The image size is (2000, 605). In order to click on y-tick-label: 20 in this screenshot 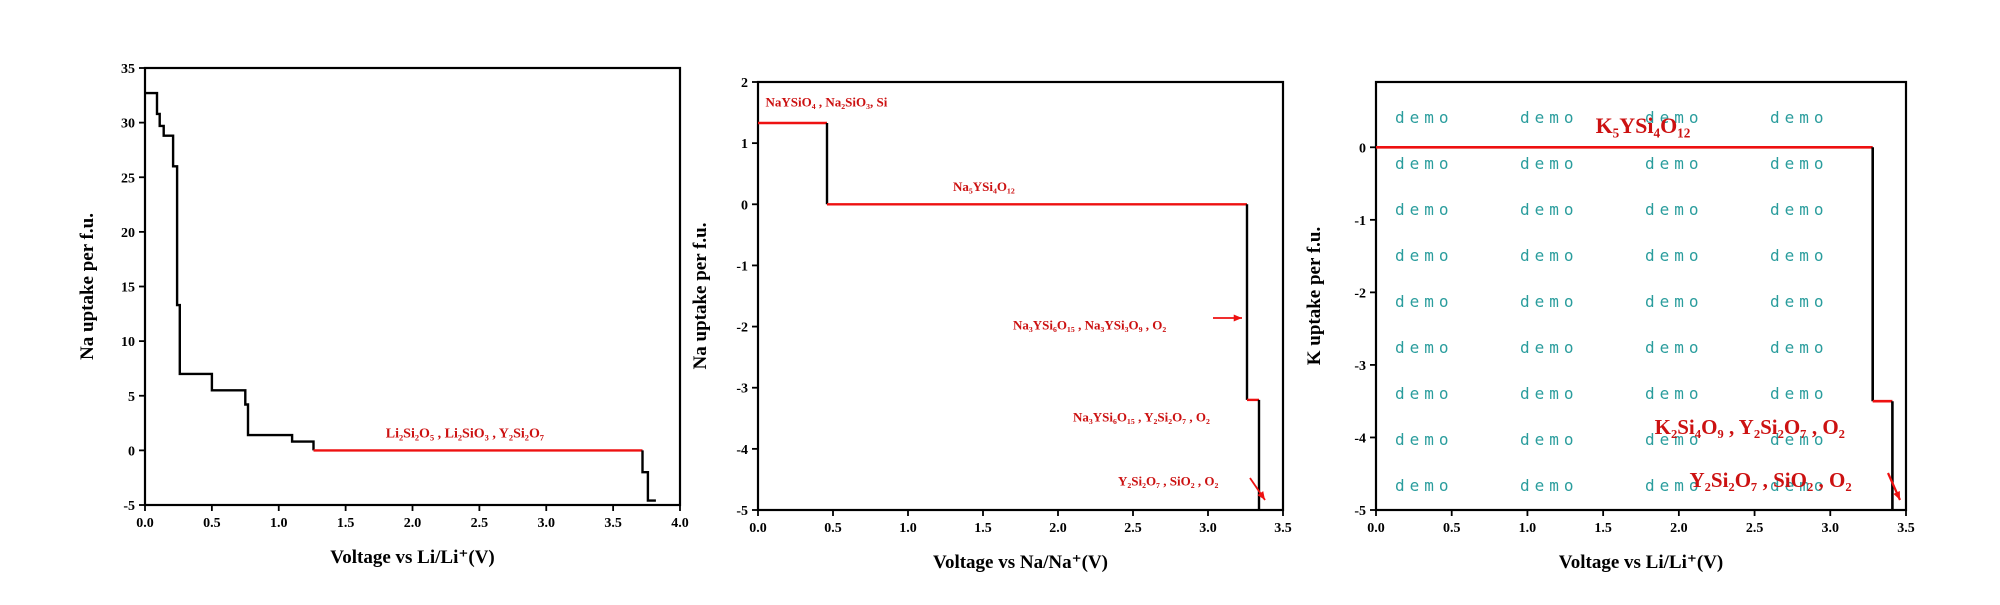, I will do `click(128, 233)`.